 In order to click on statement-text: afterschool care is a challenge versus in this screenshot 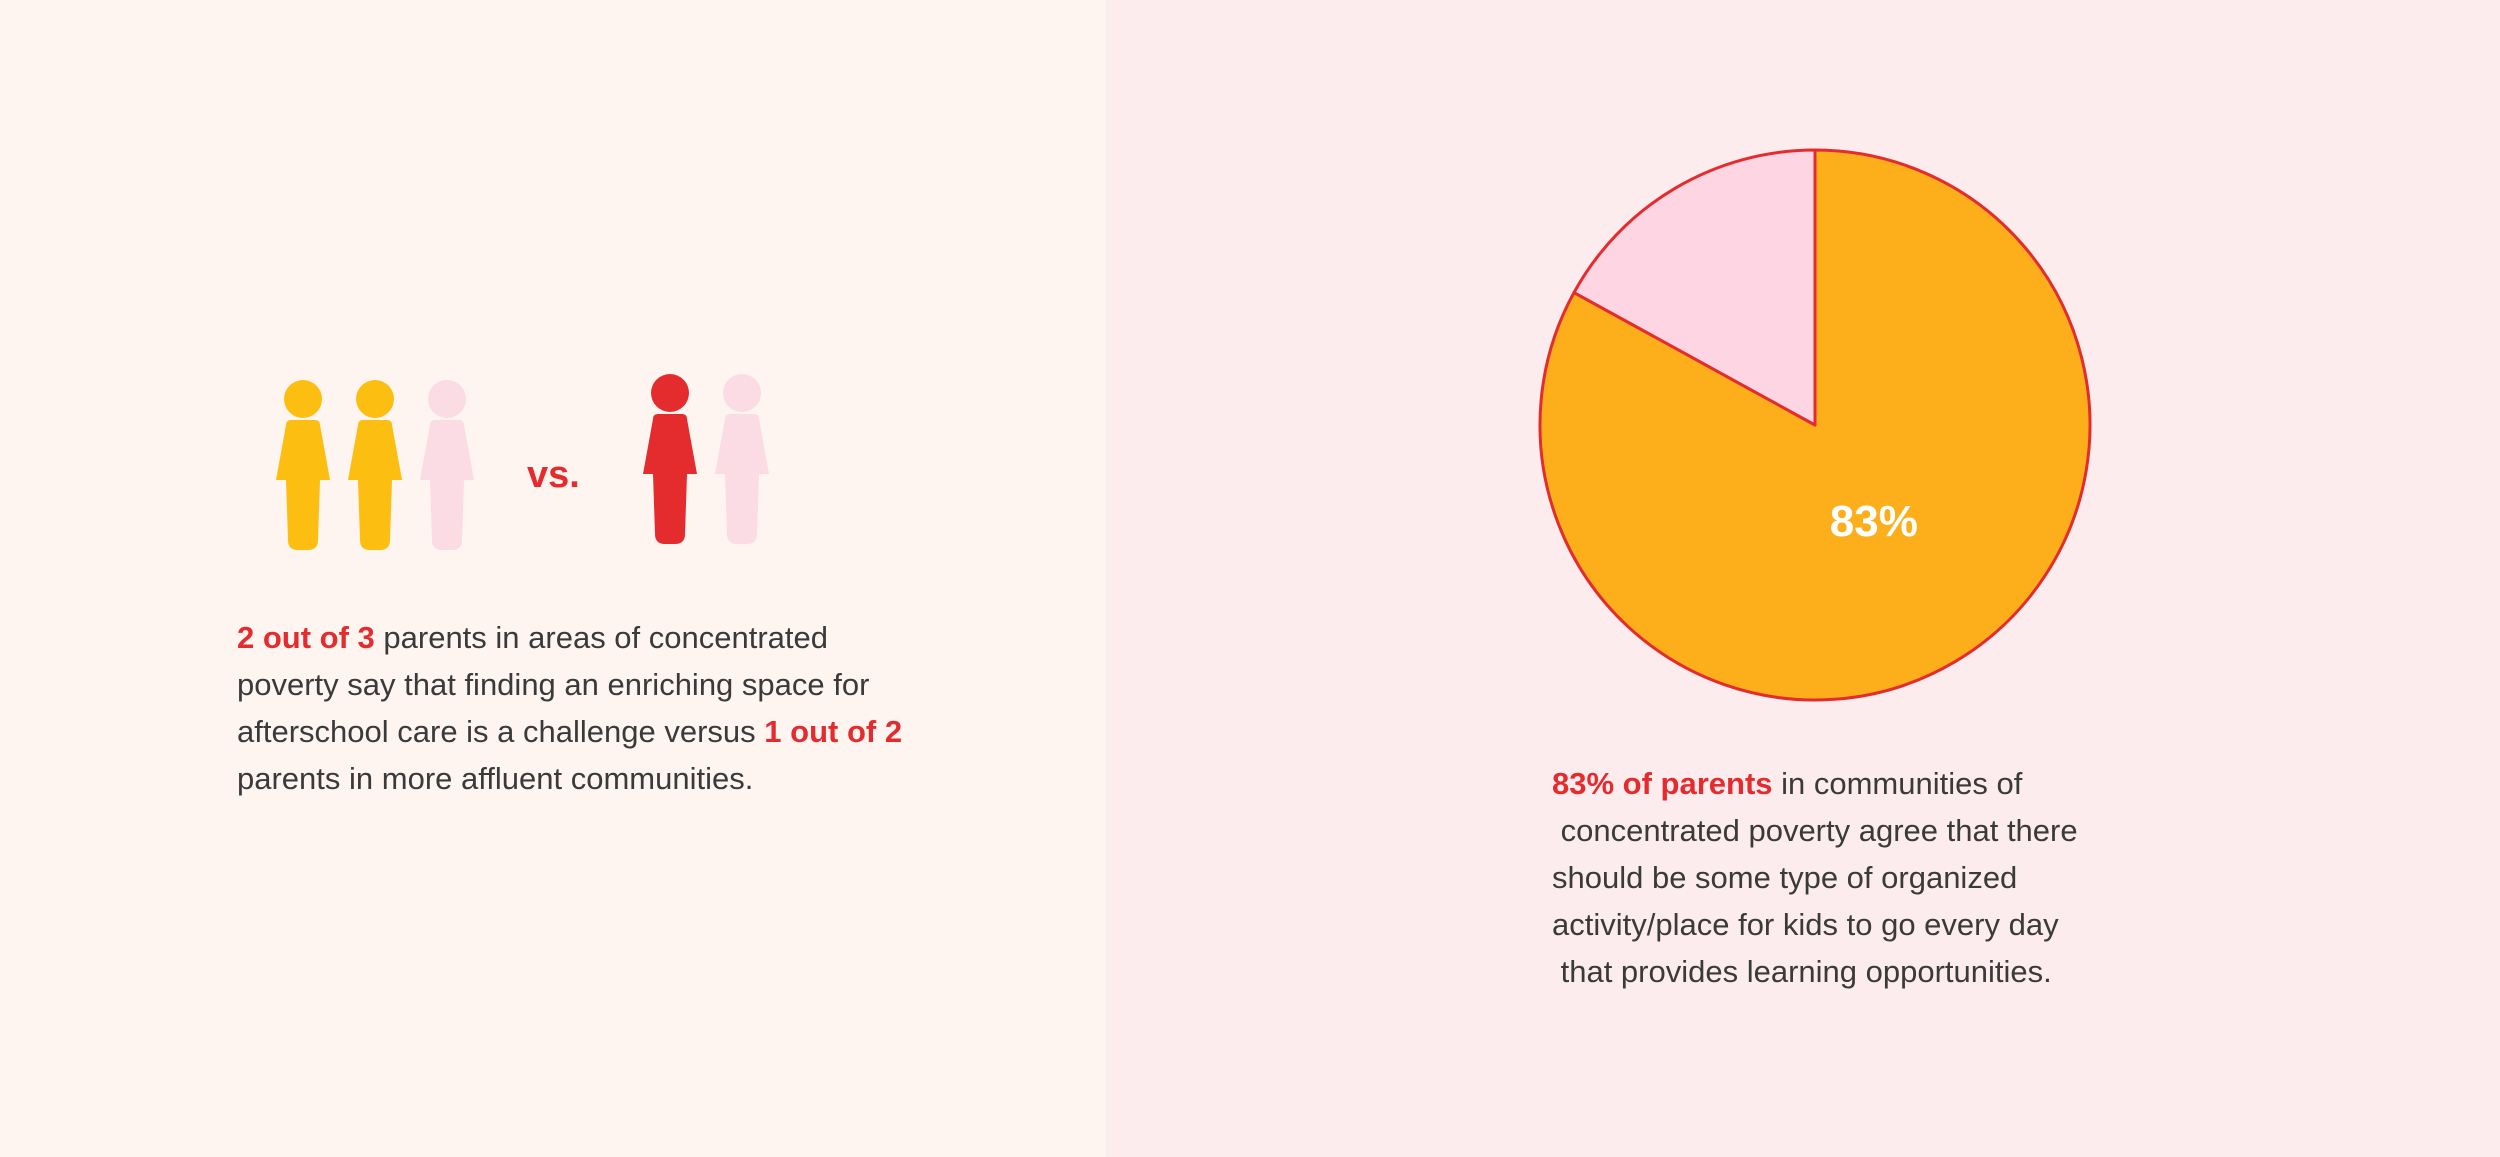, I will do `click(501, 731)`.